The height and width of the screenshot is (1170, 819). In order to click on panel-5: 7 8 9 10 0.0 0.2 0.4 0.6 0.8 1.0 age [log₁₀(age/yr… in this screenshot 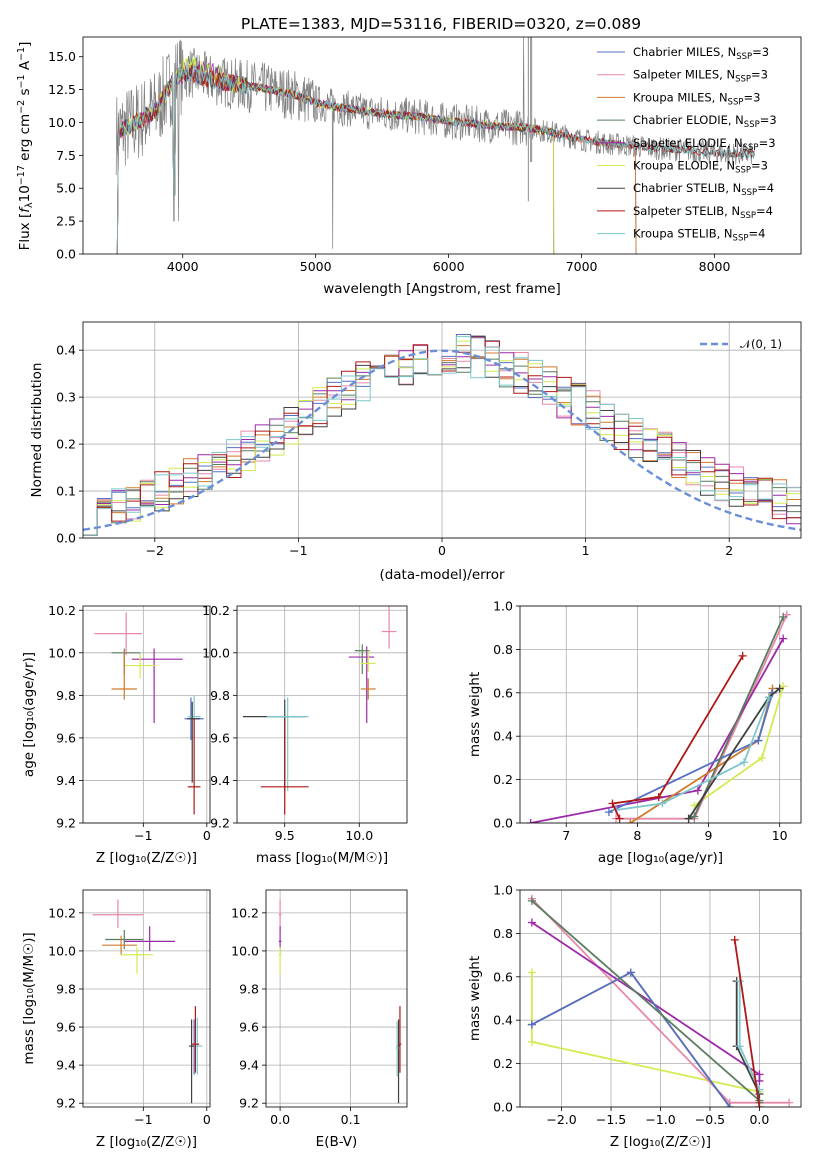, I will do `click(634, 732)`.